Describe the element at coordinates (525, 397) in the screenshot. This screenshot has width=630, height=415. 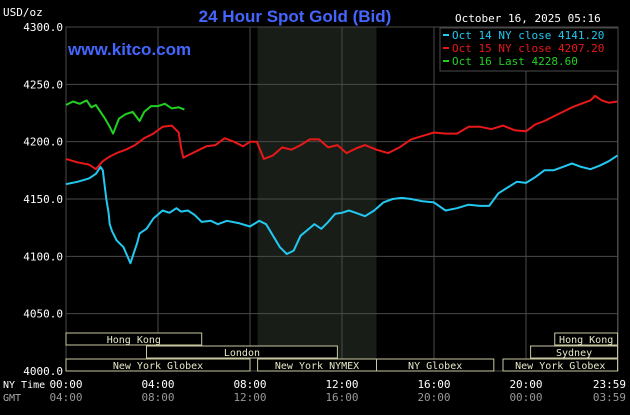
I see `x-tick-label-gmt: 00:00` at that location.